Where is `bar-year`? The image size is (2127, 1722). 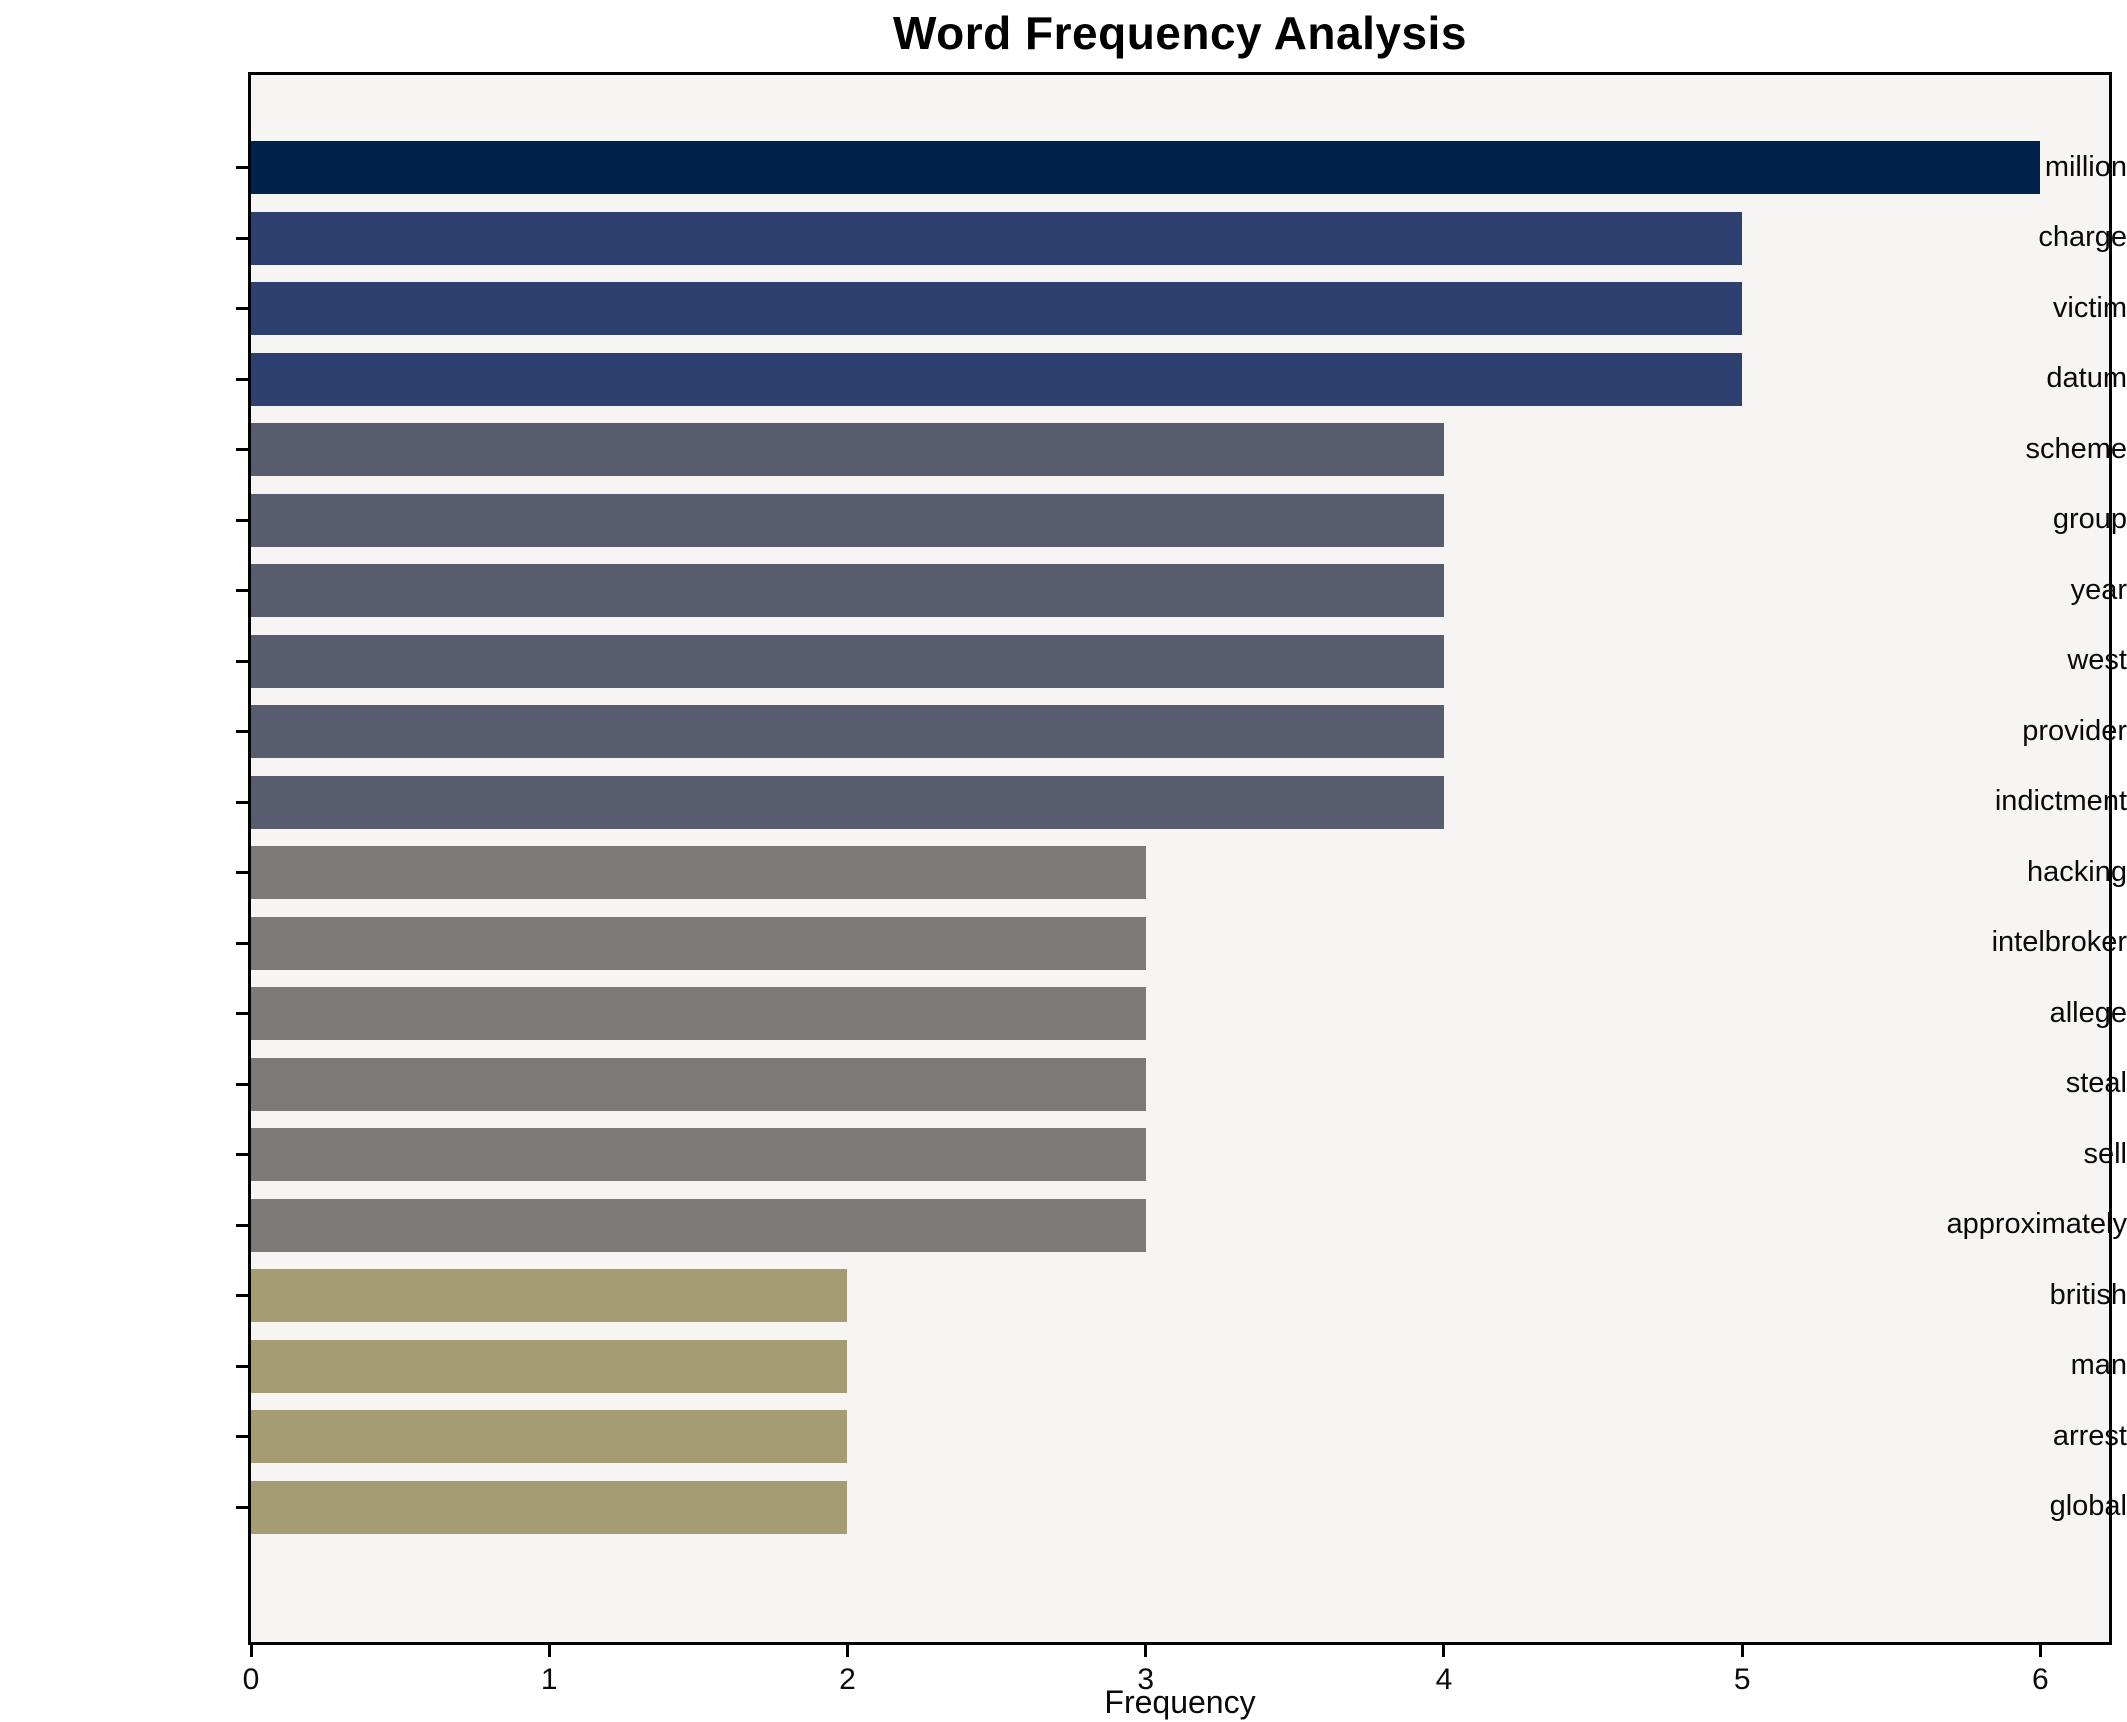
bar-year is located at coordinates (847, 590).